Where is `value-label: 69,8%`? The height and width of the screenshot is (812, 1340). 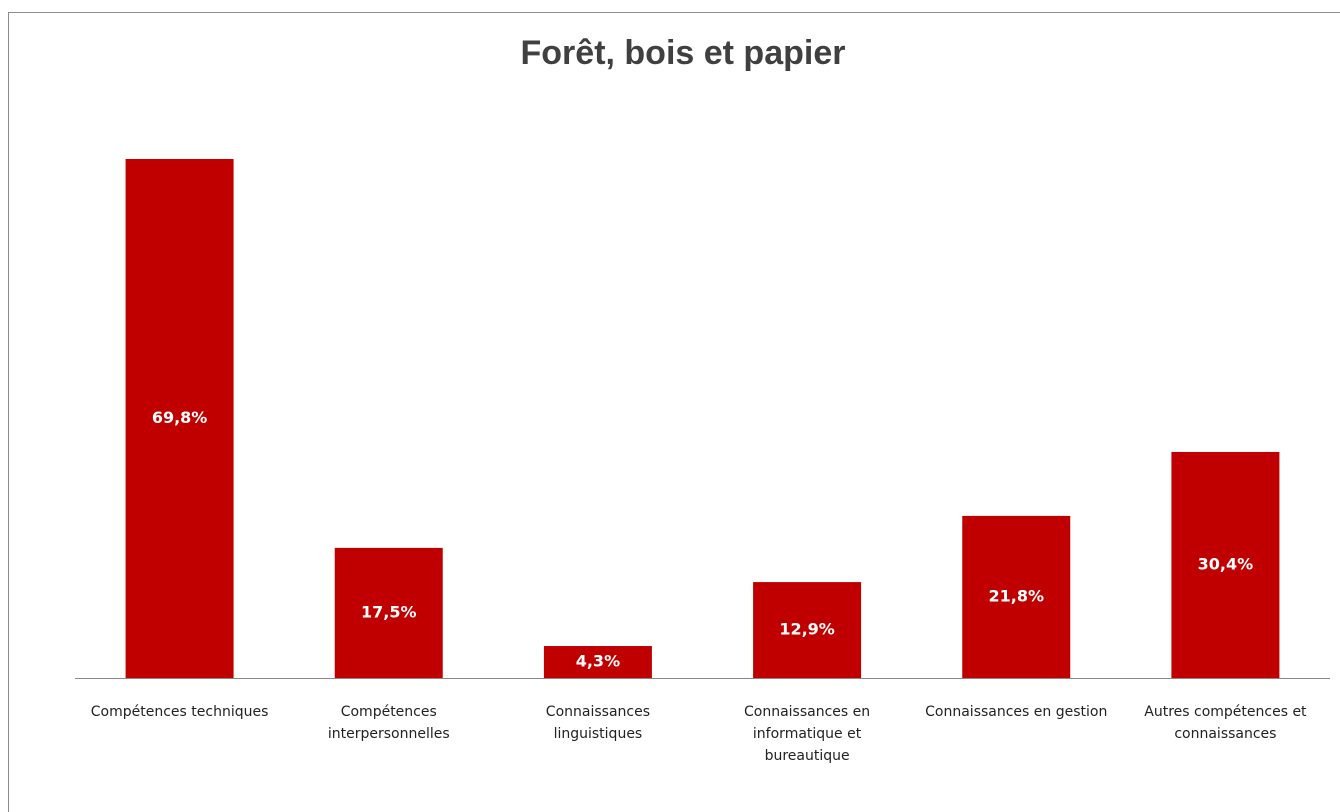 value-label: 69,8% is located at coordinates (180, 417).